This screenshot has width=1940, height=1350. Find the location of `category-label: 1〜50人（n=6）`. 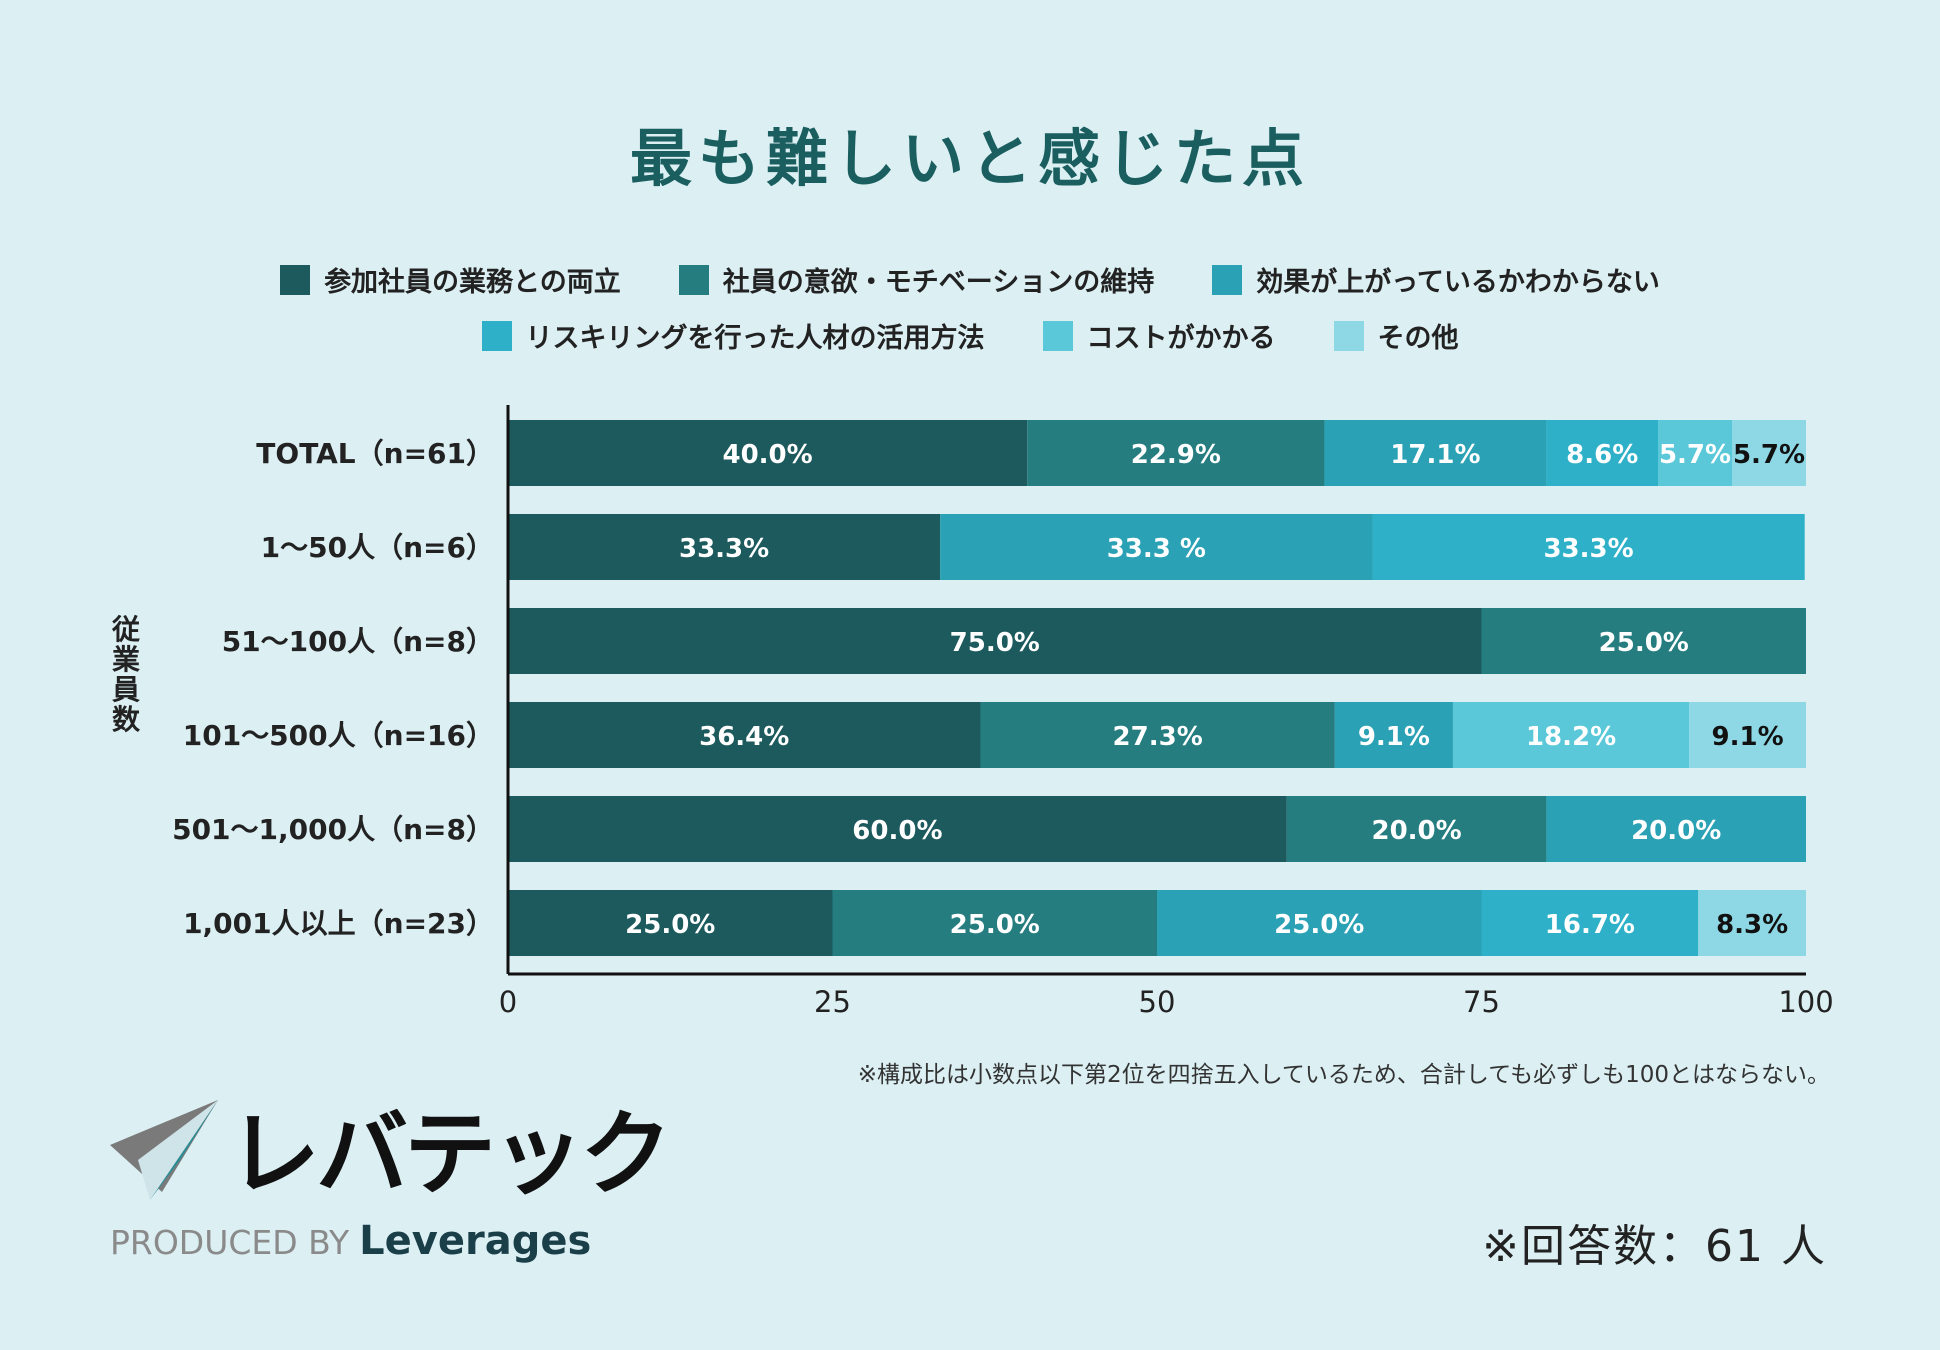

category-label: 1〜50人（n=6） is located at coordinates (377, 547).